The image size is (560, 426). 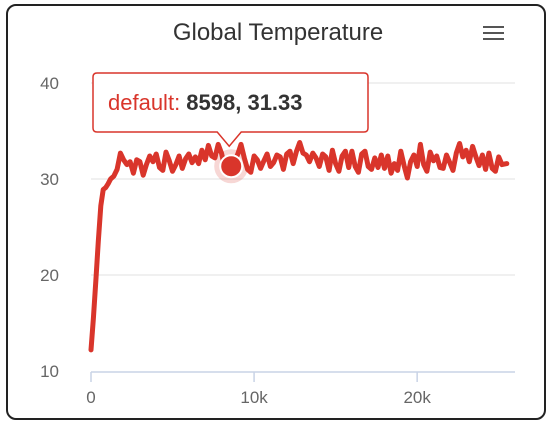 What do you see at coordinates (278, 32) in the screenshot?
I see `chart-title: Global Temperature` at bounding box center [278, 32].